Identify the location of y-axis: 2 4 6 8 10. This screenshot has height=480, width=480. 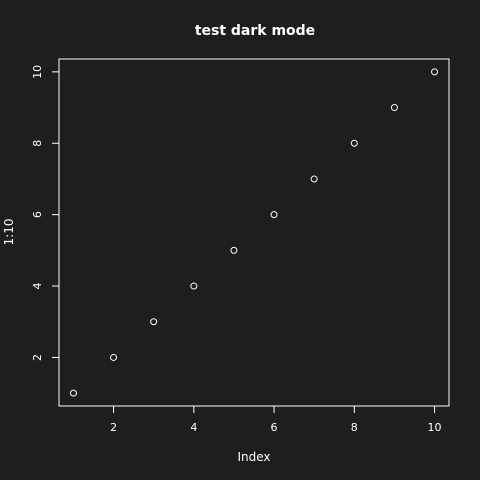
(45, 213).